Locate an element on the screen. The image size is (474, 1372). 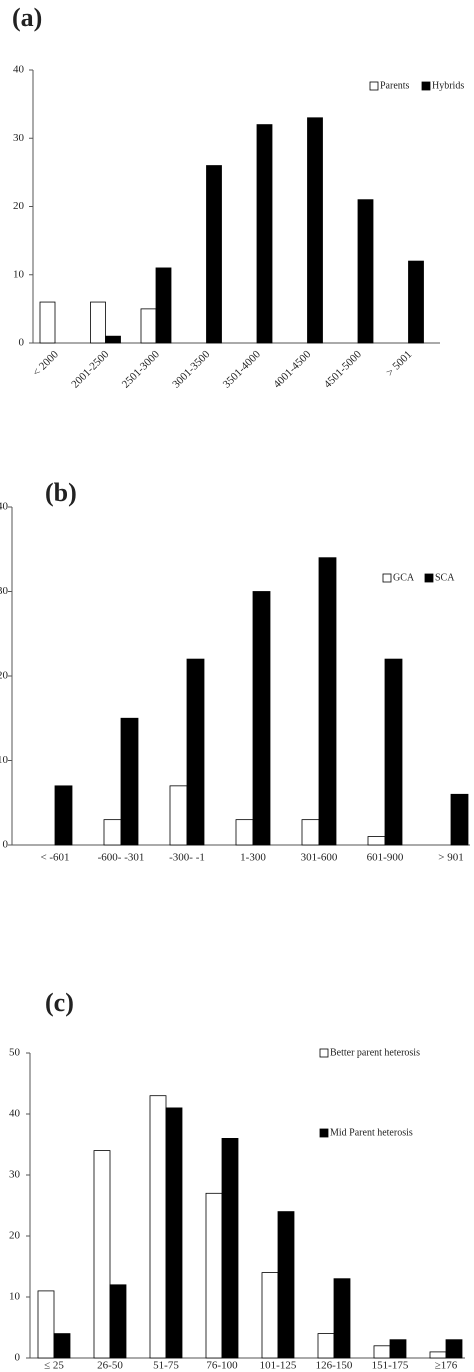
legend-label: Better parent heterosis is located at coordinates (375, 1052).